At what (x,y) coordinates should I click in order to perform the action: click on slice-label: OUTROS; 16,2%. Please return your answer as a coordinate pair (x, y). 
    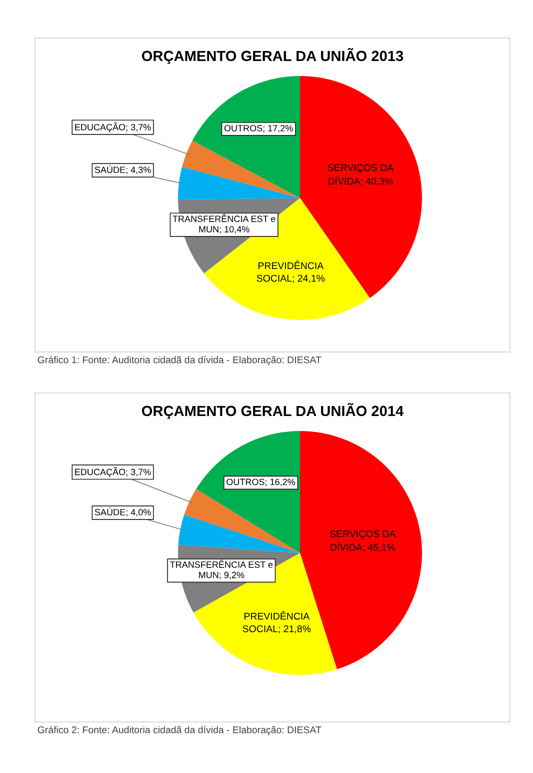
    Looking at the image, I should click on (261, 482).